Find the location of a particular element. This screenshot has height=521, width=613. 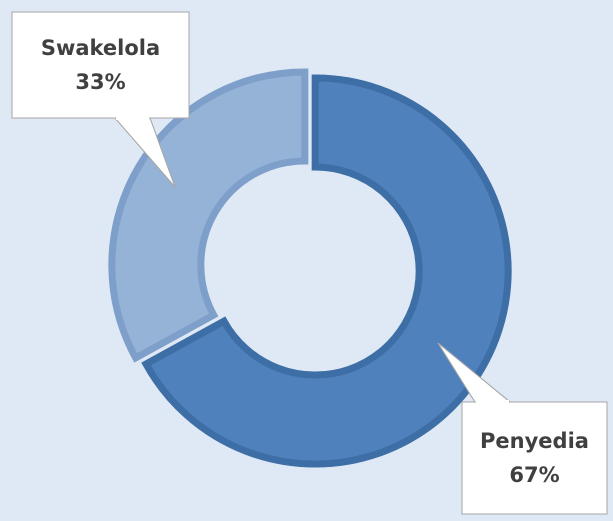

callout: Swakelola 33% is located at coordinates (100, 99).